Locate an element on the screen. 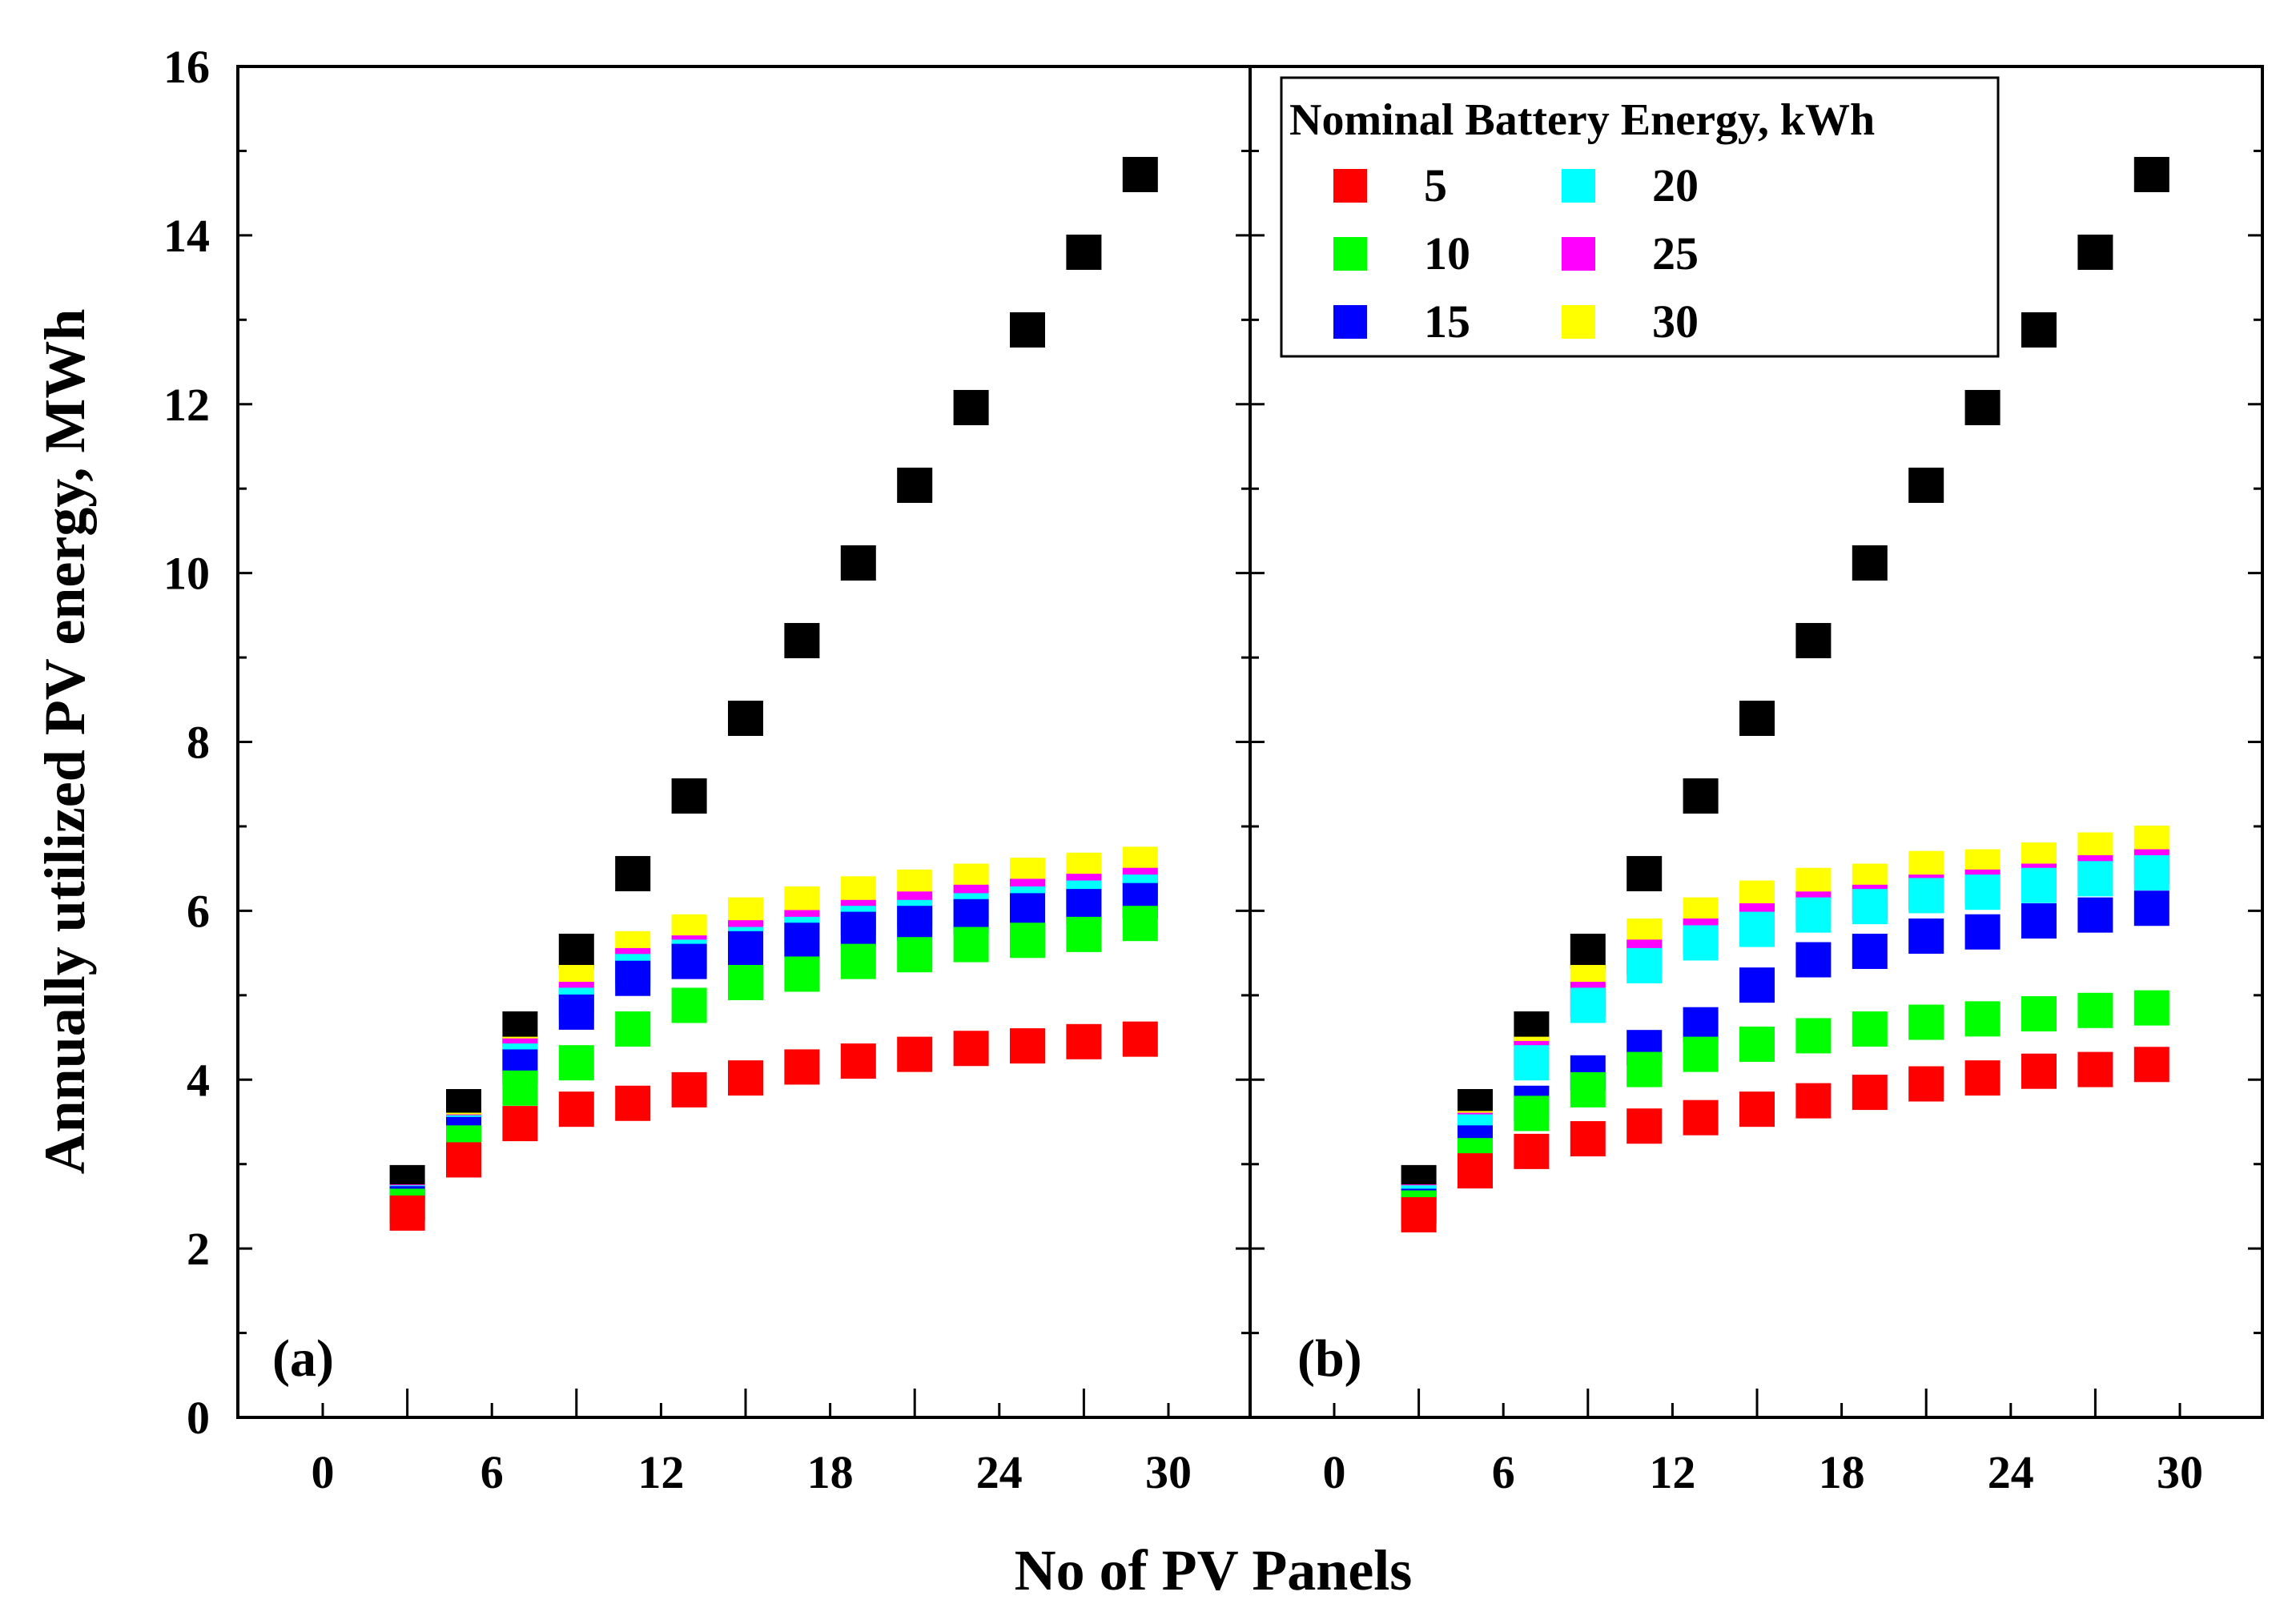 Image resolution: width=2292 pixels, height=1624 pixels. panel-a-label: (a) is located at coordinates (303, 1358).